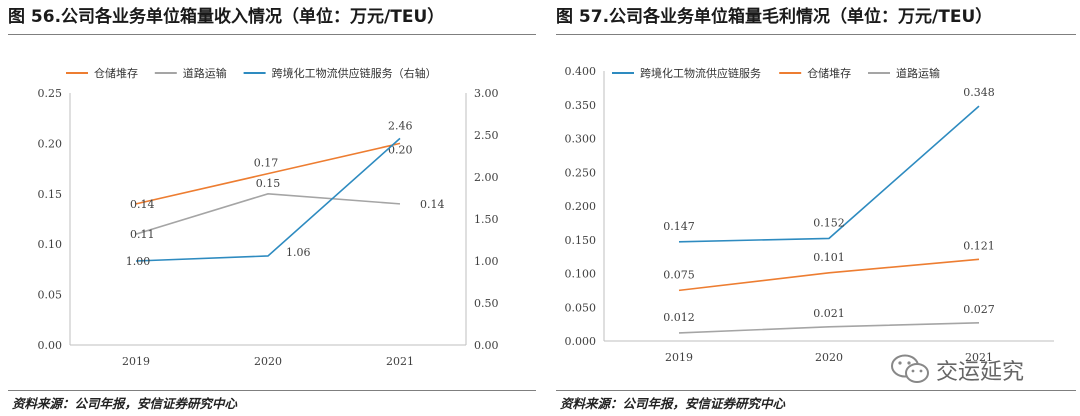 This screenshot has height=416, width=1080. Describe the element at coordinates (829, 313) in the screenshot. I see `right-data-label: 0.021` at that location.